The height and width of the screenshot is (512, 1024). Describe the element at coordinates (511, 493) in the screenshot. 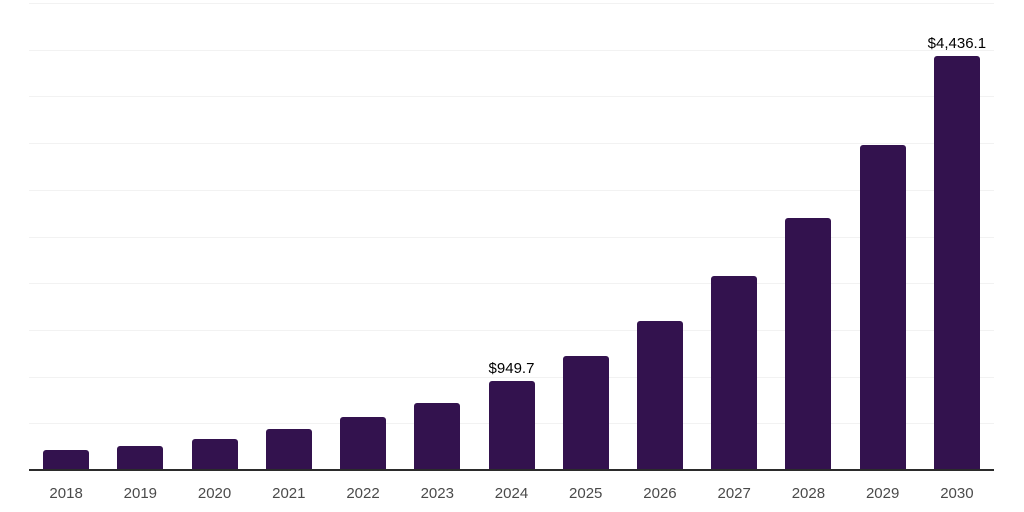

I see `x-tick-label-2024: 2024` at that location.